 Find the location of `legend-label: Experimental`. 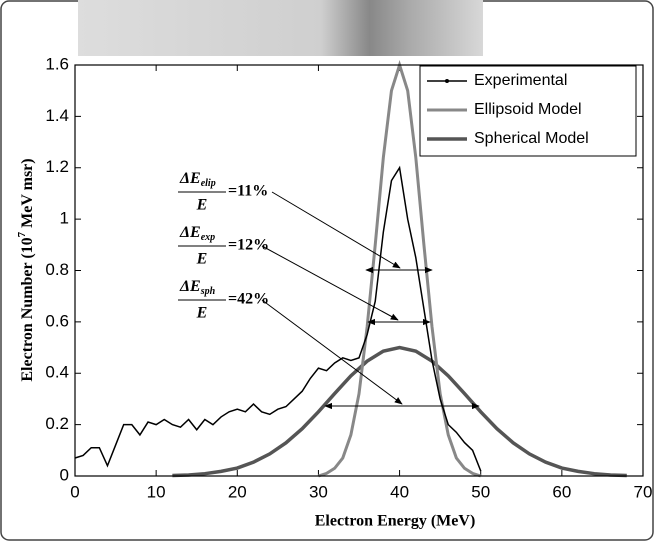

legend-label: Experimental is located at coordinates (520, 80).